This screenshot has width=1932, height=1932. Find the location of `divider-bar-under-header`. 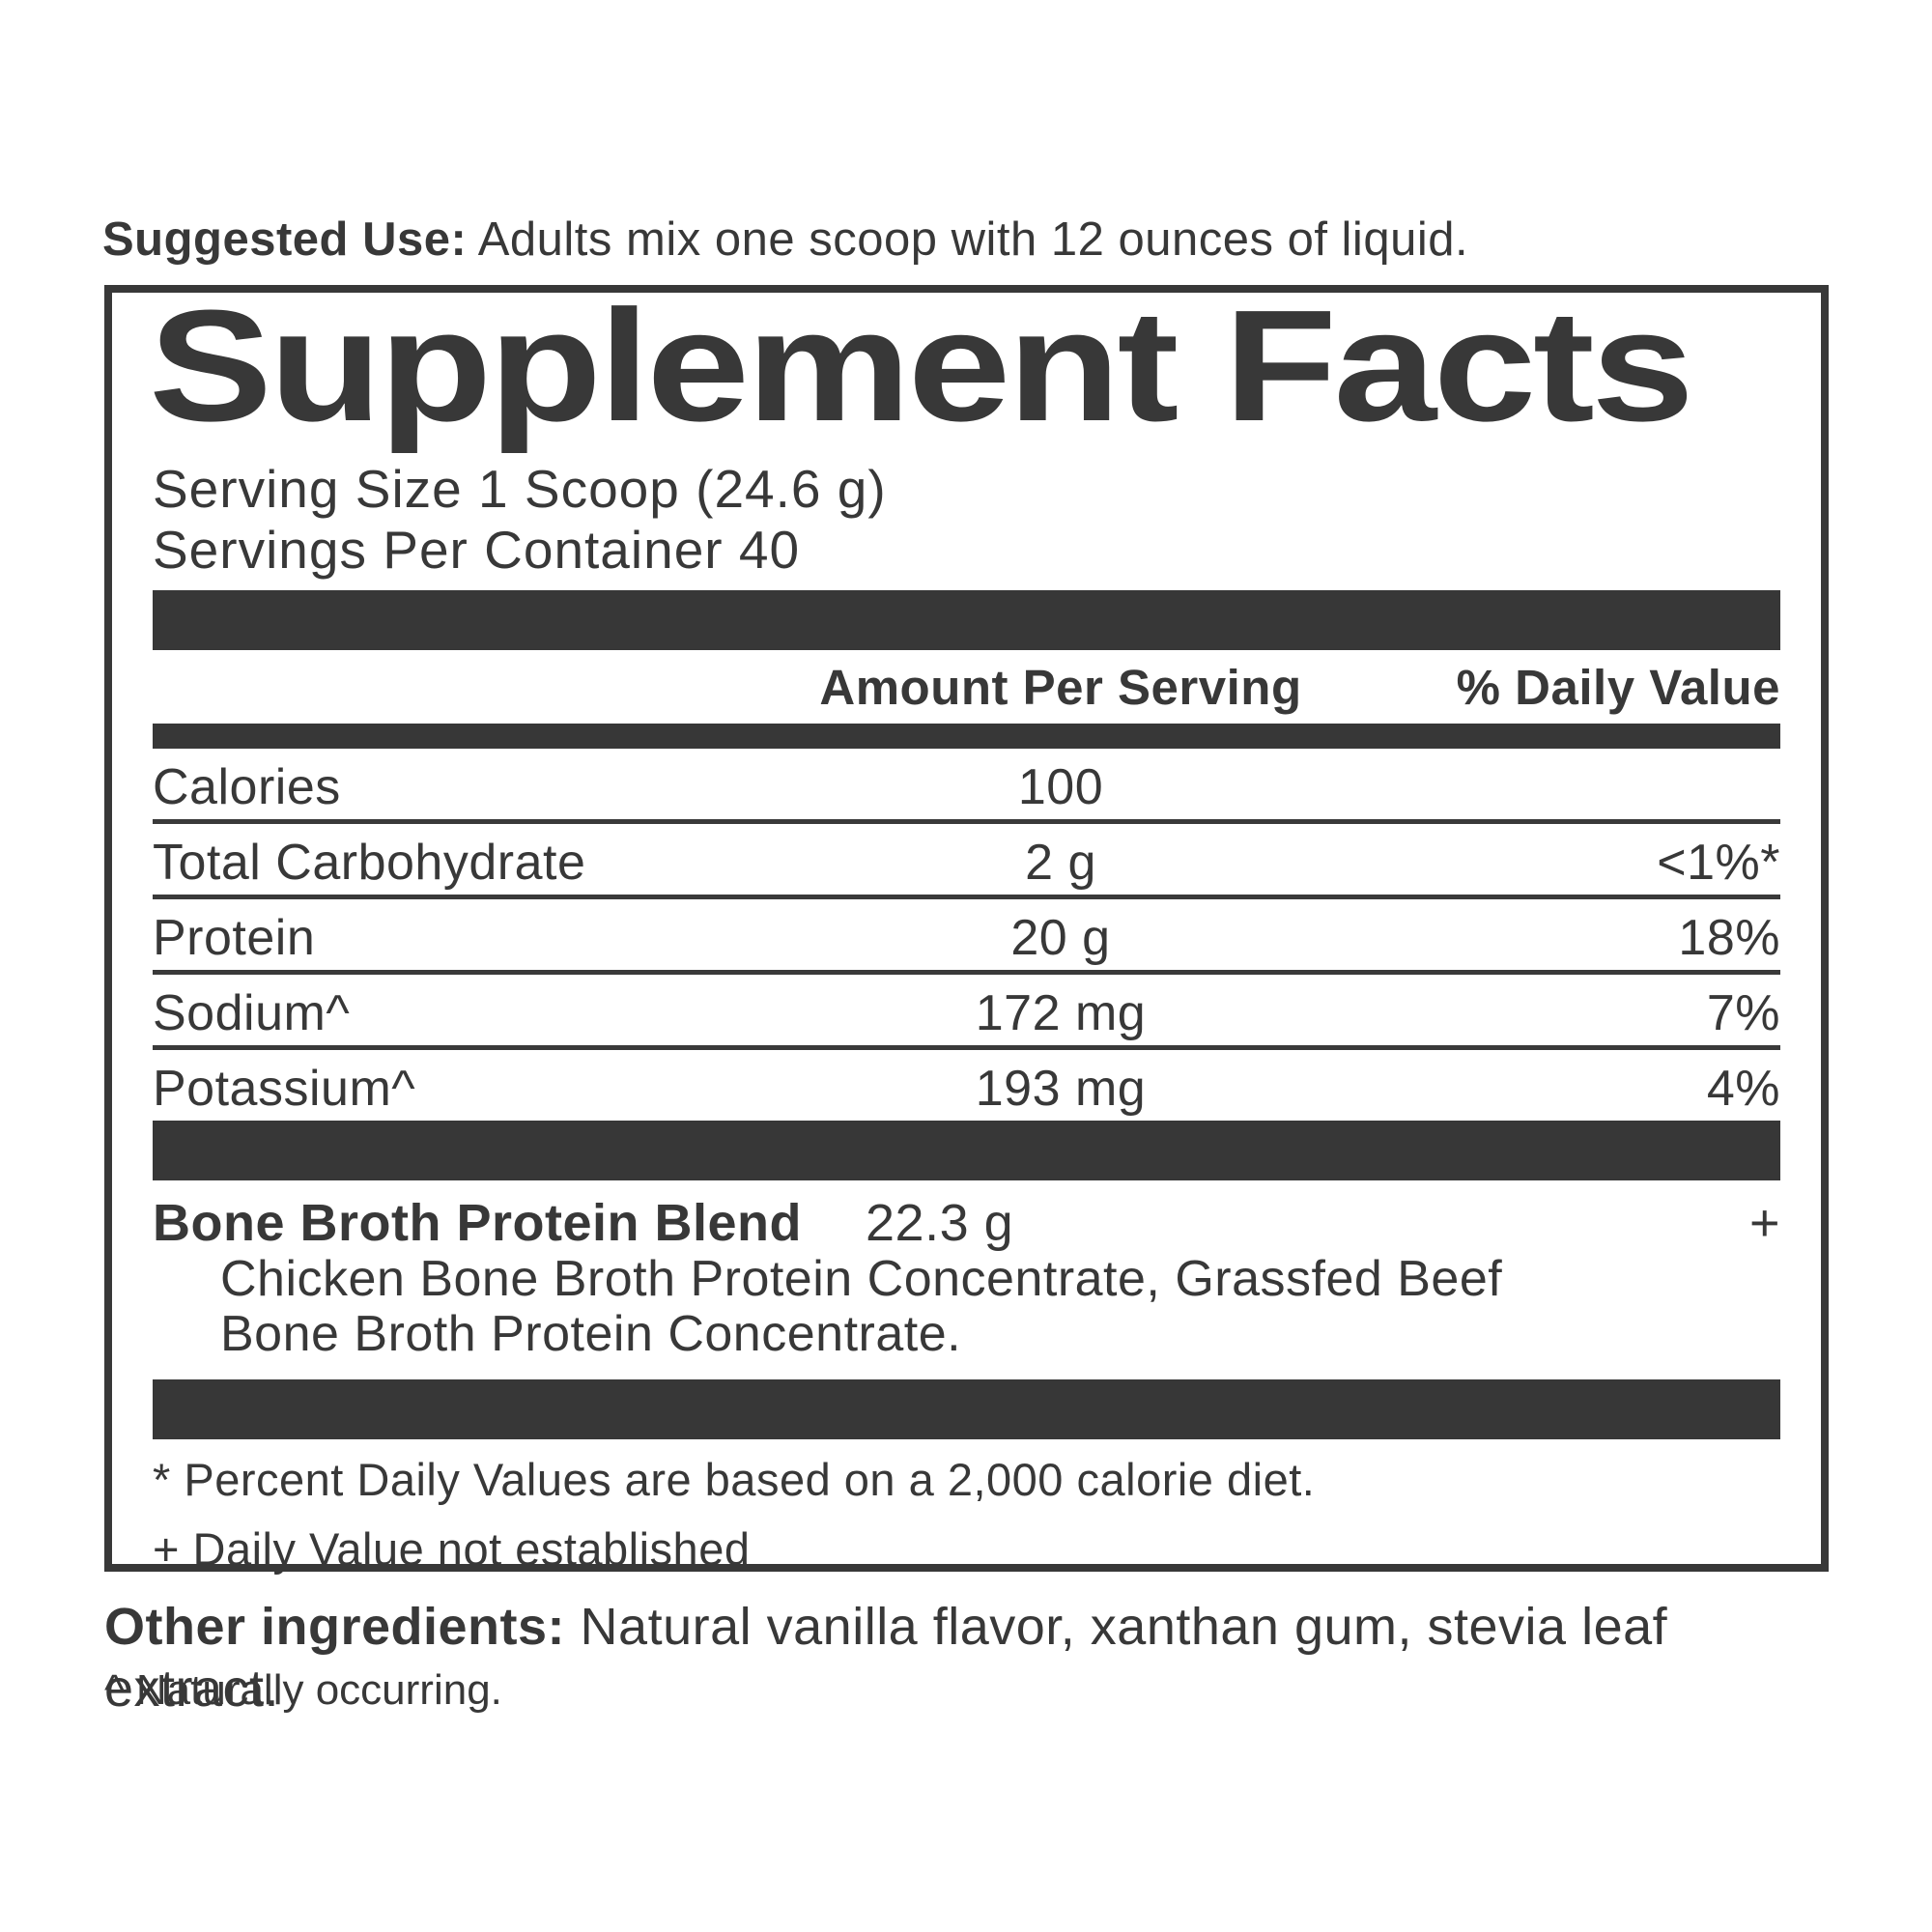

divider-bar-under-header is located at coordinates (966, 736).